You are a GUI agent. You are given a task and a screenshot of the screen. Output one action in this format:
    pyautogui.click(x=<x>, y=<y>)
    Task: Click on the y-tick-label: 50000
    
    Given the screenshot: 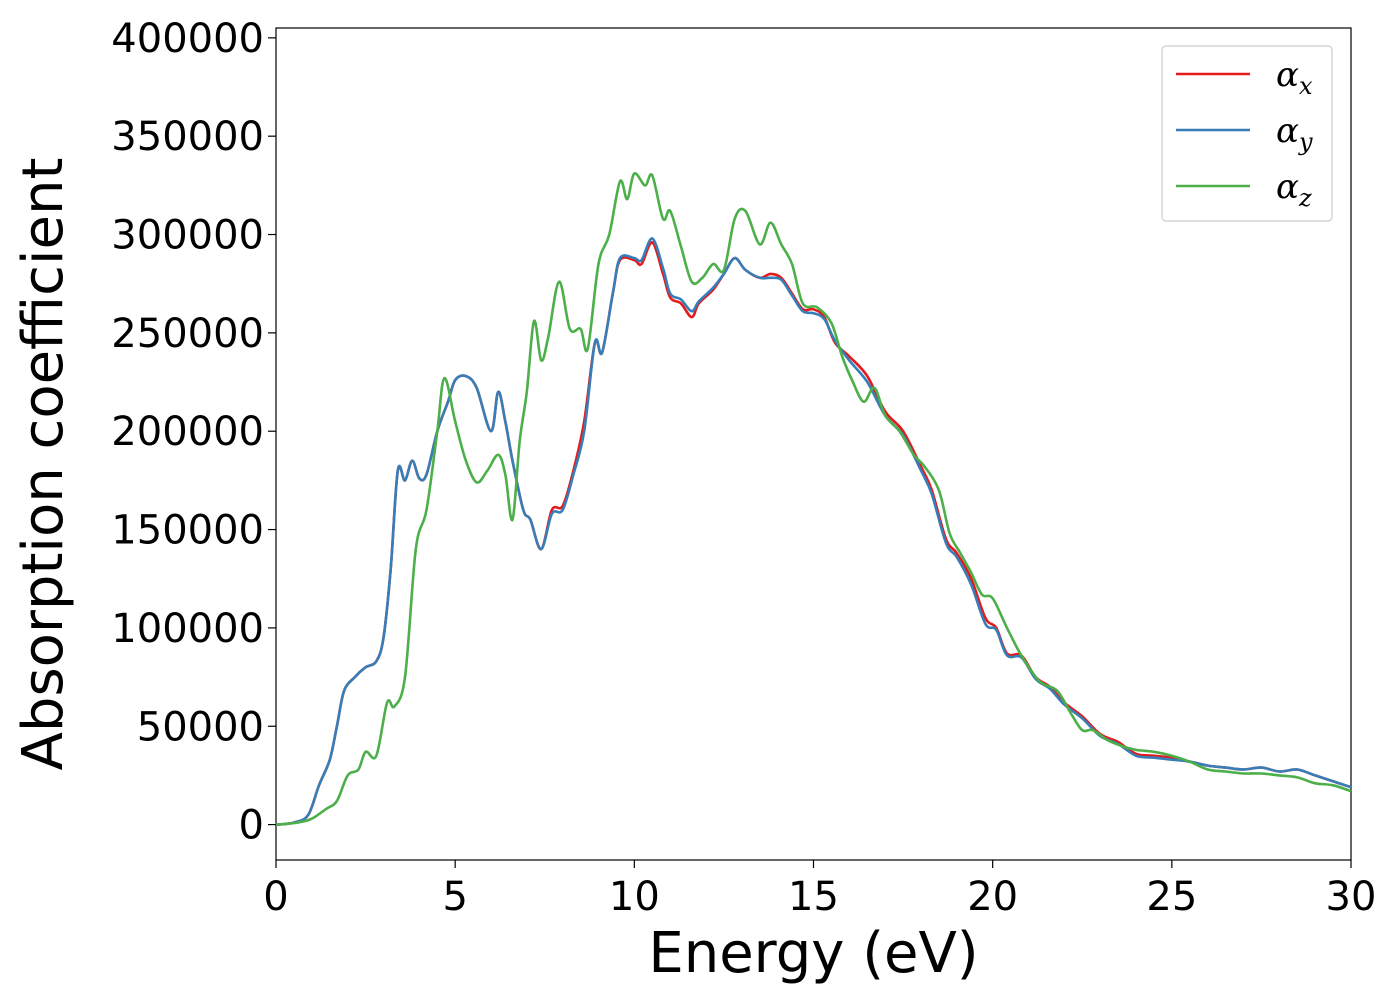 What is the action you would take?
    pyautogui.click(x=200, y=727)
    